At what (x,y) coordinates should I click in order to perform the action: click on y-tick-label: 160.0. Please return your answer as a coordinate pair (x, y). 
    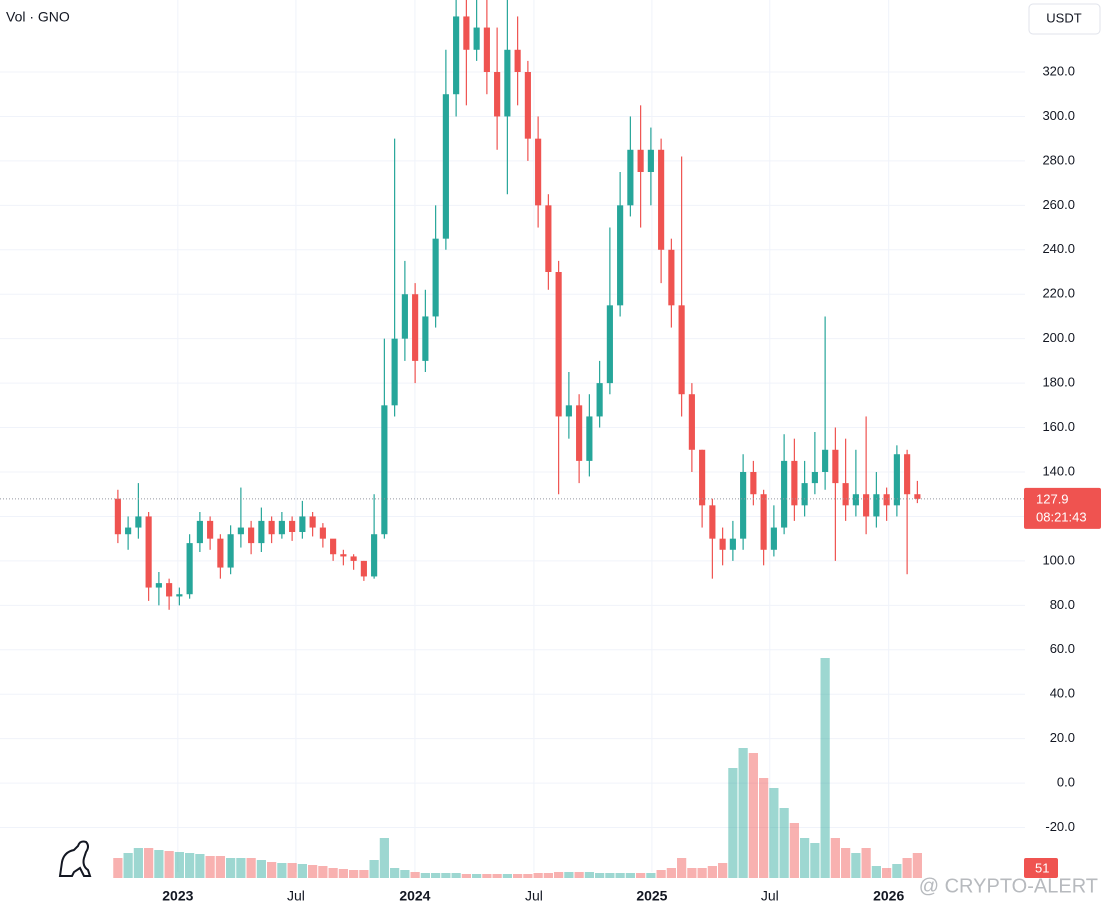
    Looking at the image, I should click on (1058, 426).